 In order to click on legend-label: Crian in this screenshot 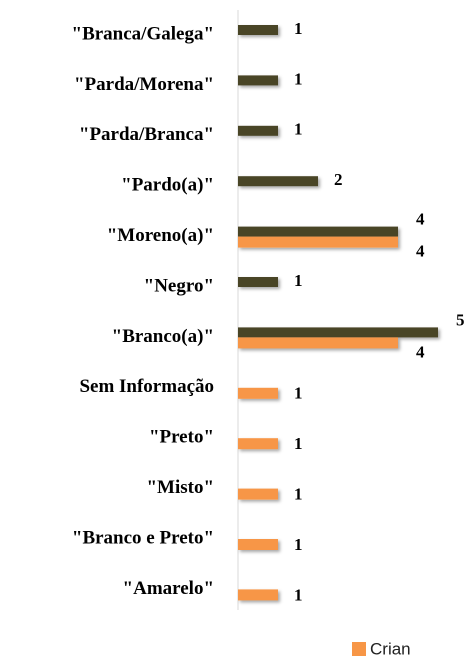, I will do `click(390, 648)`.